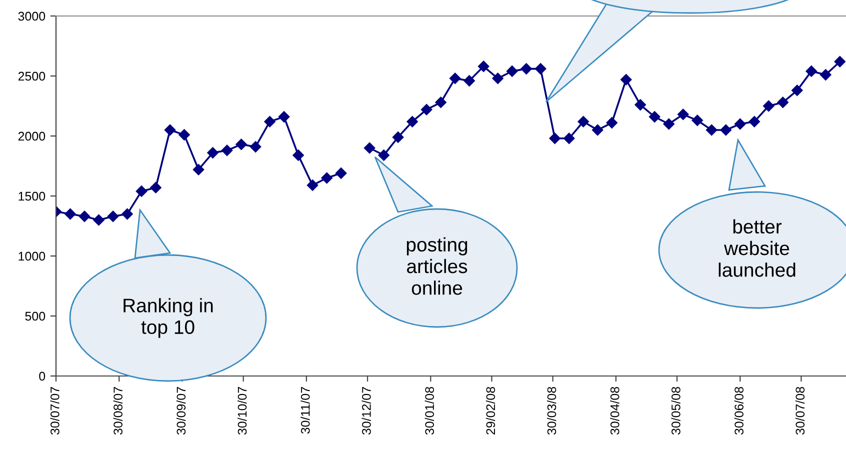  What do you see at coordinates (117, 411) in the screenshot?
I see `x-tick-label: 30/08/07` at bounding box center [117, 411].